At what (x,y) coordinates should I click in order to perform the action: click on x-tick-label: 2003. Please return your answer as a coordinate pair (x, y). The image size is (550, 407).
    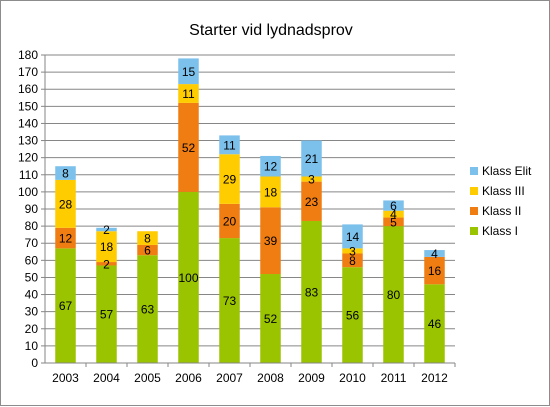
    Looking at the image, I should click on (65, 378).